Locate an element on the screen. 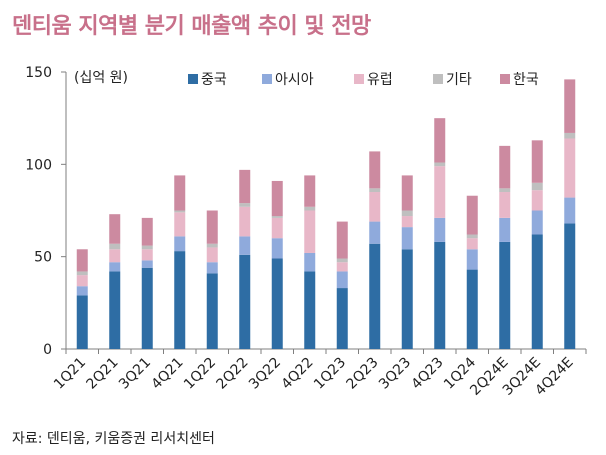 Image resolution: width=606 pixels, height=455 pixels. source-note: 자료: 덴티움, 키움증권 리서치센터 is located at coordinates (113, 439).